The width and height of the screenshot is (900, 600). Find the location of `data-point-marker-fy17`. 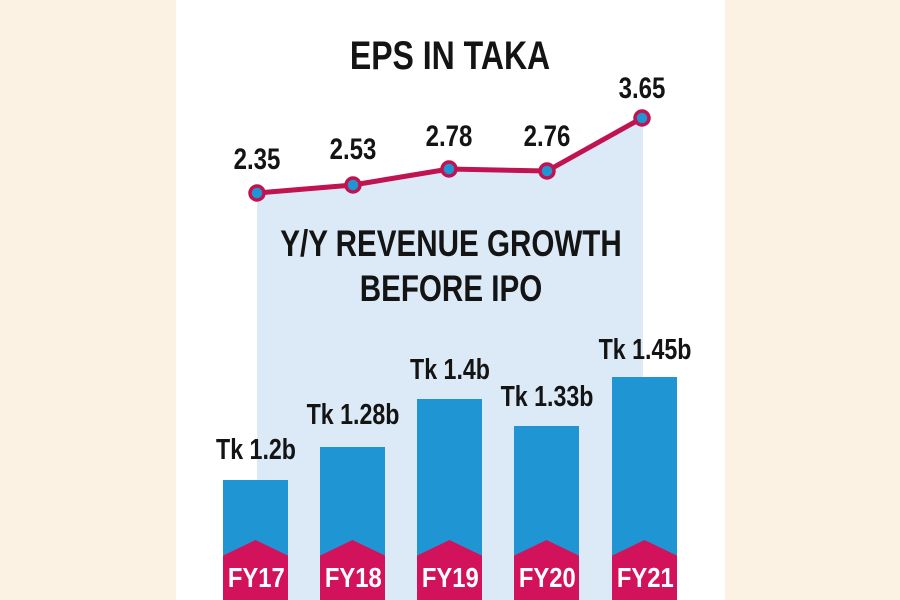

data-point-marker-fy17 is located at coordinates (257, 193).